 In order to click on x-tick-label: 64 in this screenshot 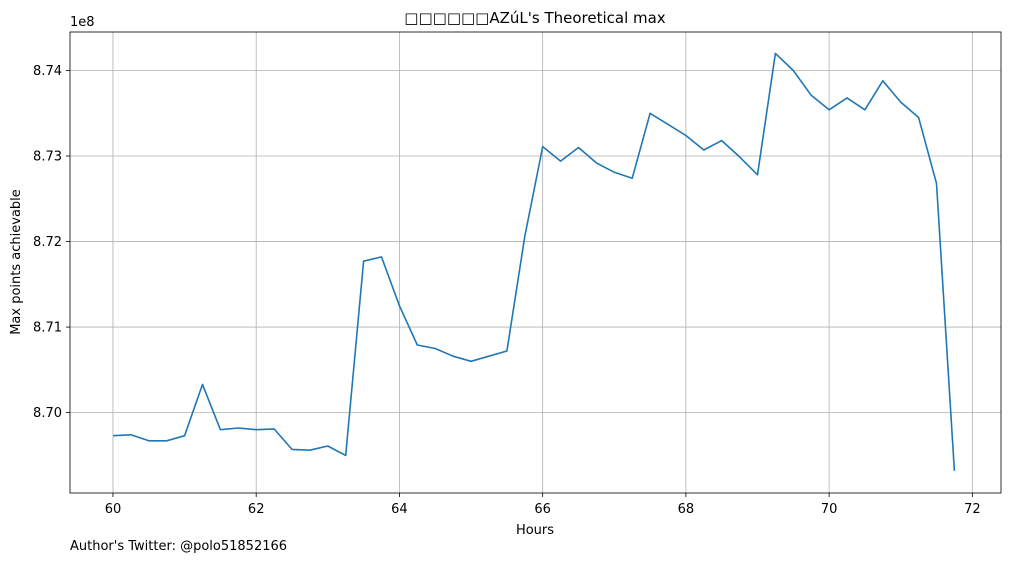, I will do `click(399, 509)`.